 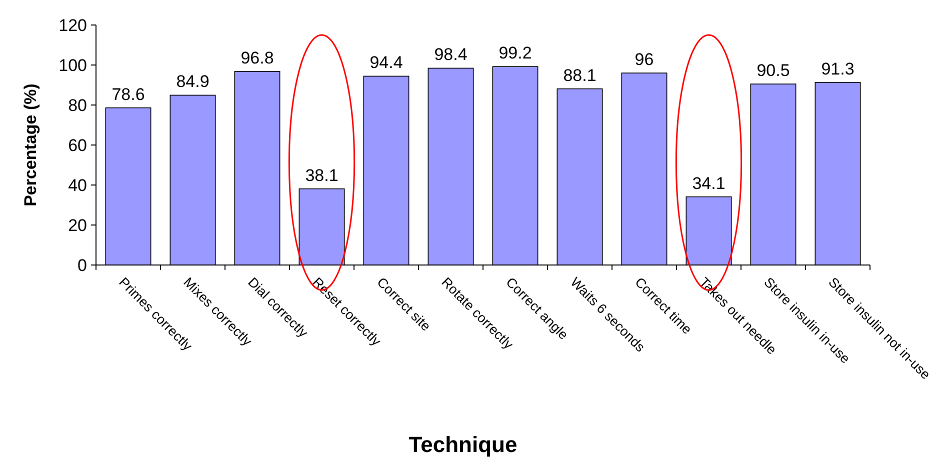 What do you see at coordinates (837, 68) in the screenshot?
I see `data-label: 91.3` at bounding box center [837, 68].